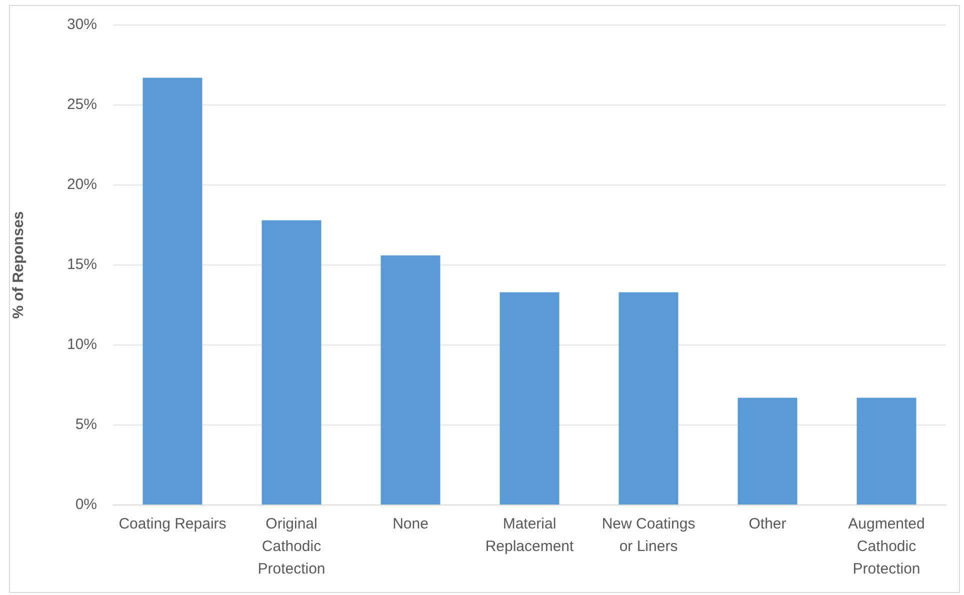  What do you see at coordinates (886, 546) in the screenshot?
I see `x-tick-label: Augmented Cathodic Protection` at bounding box center [886, 546].